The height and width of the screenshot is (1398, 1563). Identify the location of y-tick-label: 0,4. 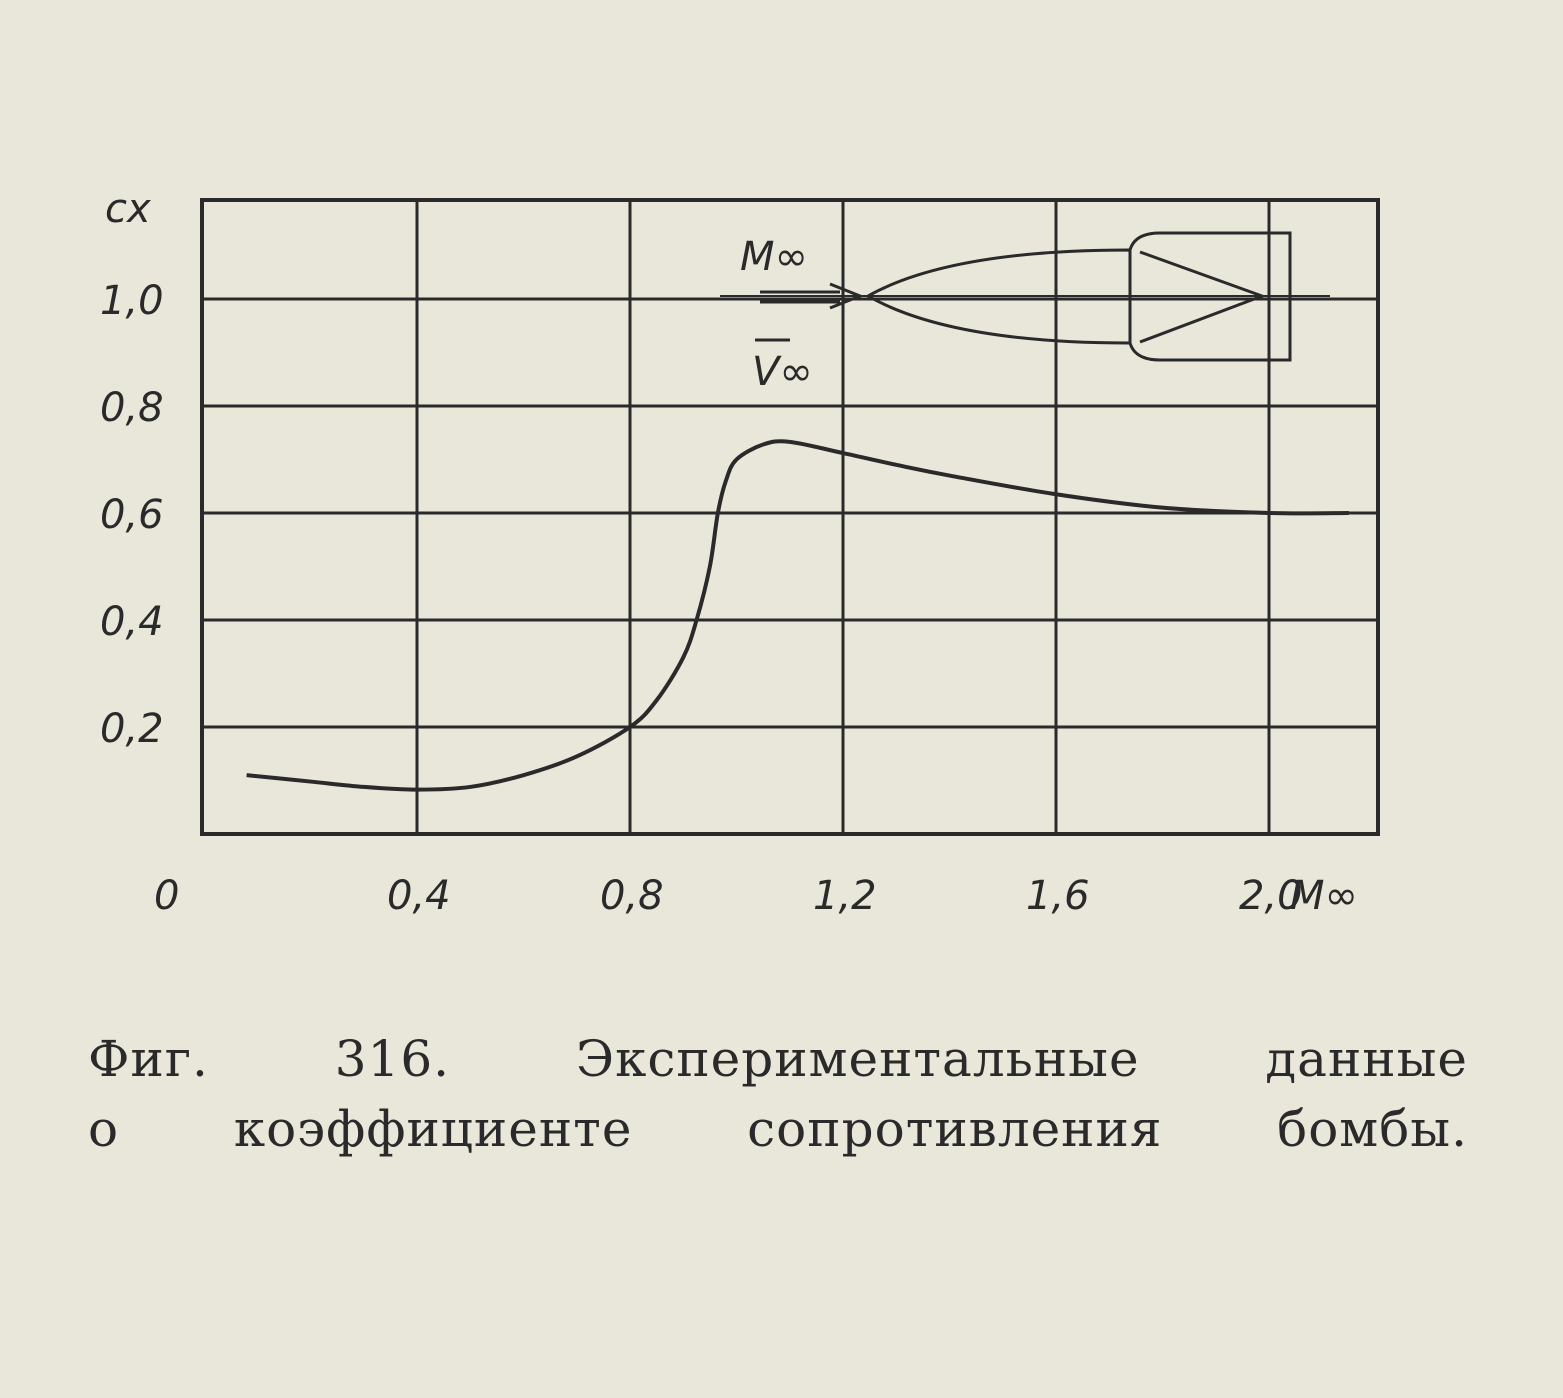
(132, 622).